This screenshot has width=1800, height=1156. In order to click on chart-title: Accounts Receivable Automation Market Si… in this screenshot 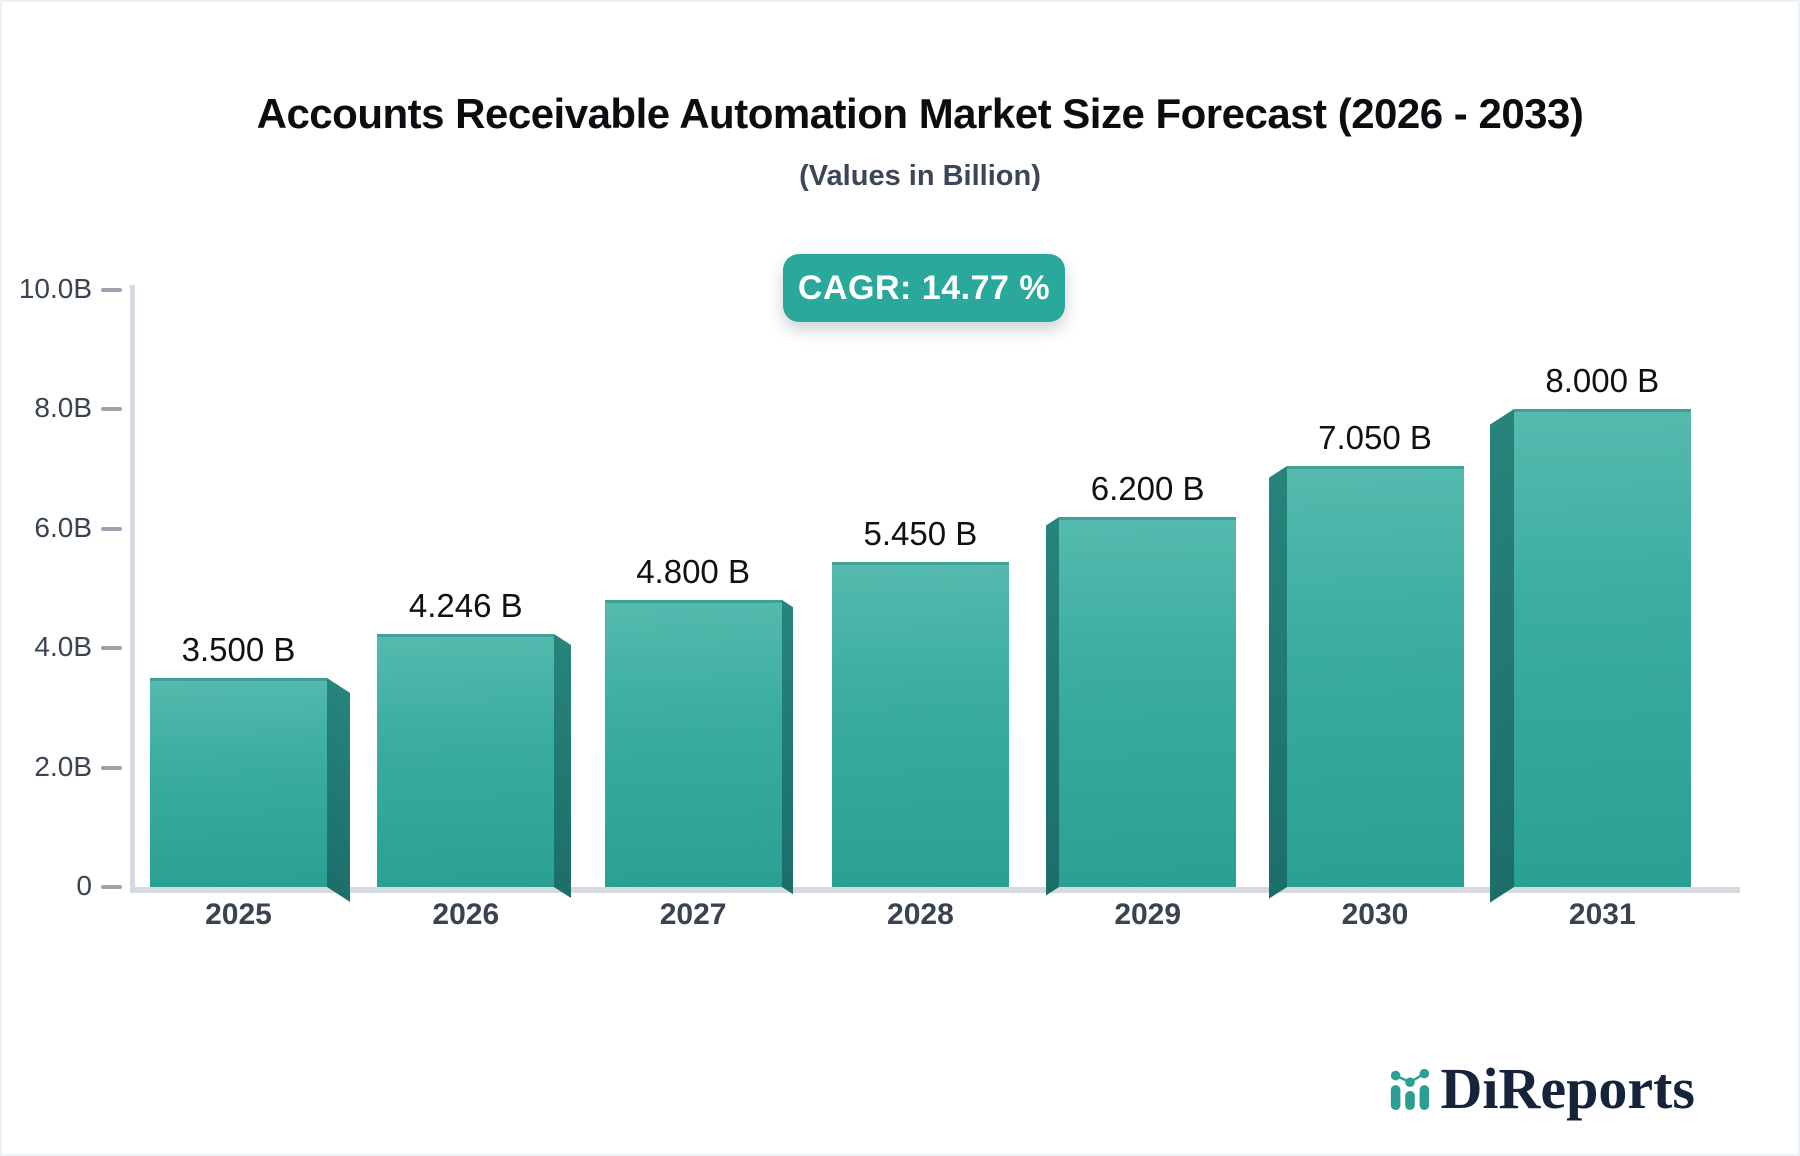, I will do `click(920, 113)`.